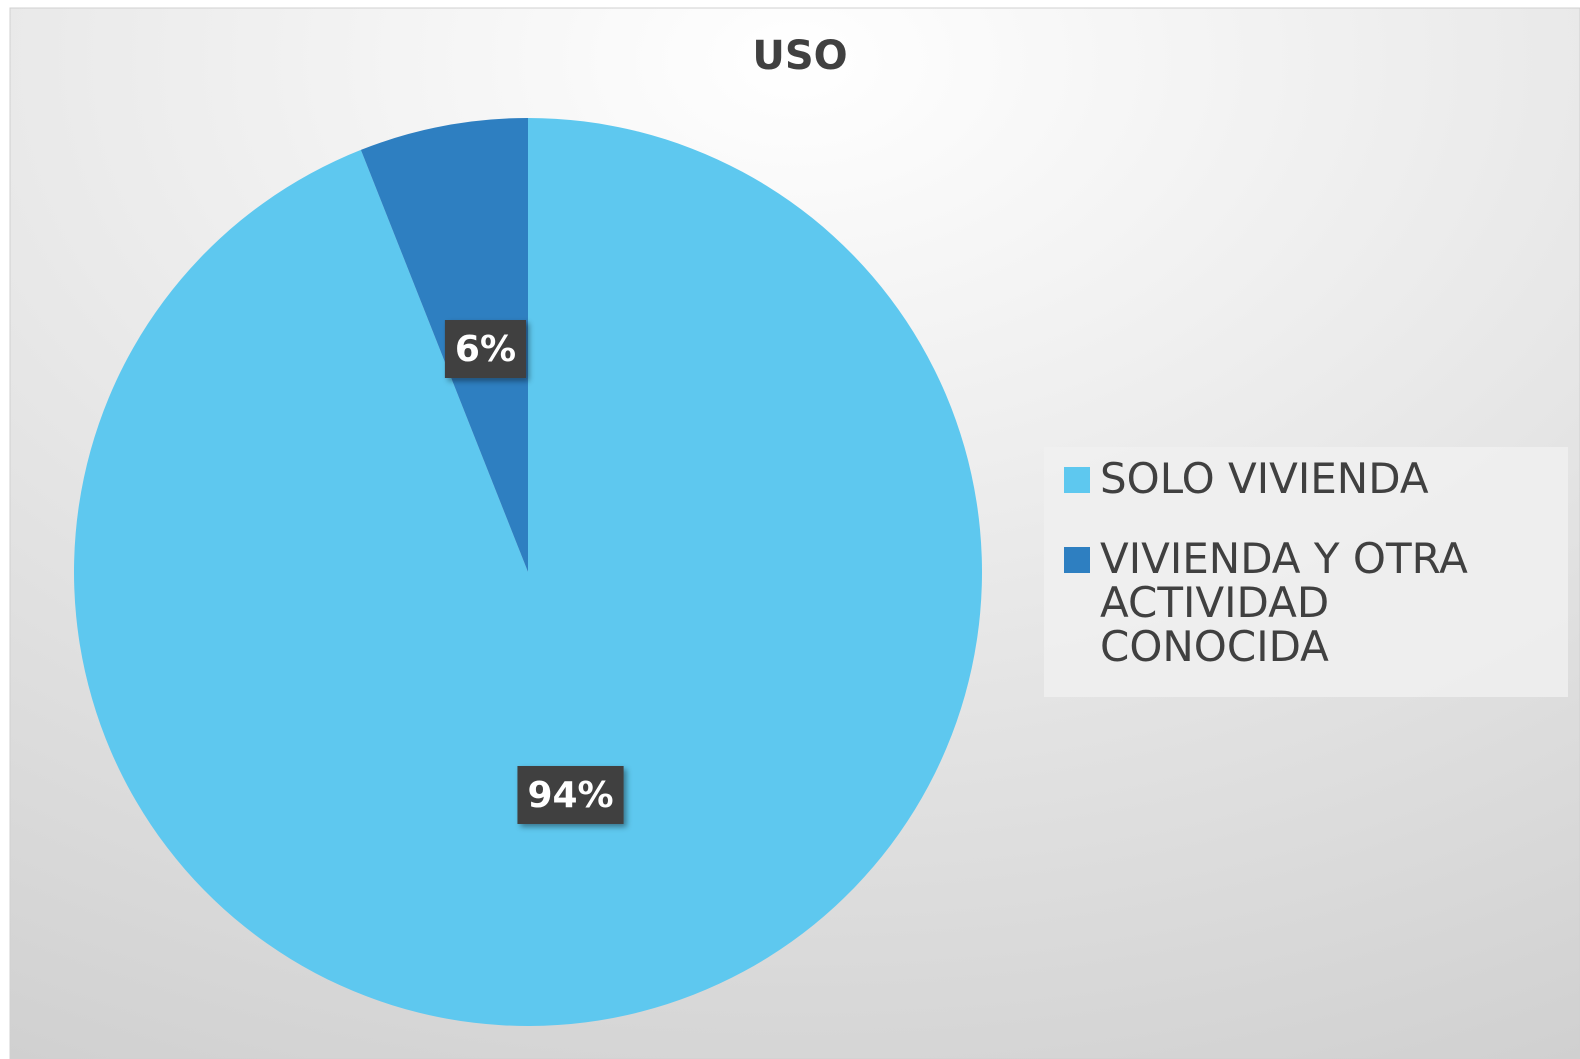 Image resolution: width=1580 pixels, height=1059 pixels. What do you see at coordinates (799, 56) in the screenshot?
I see `chart-title: USO` at bounding box center [799, 56].